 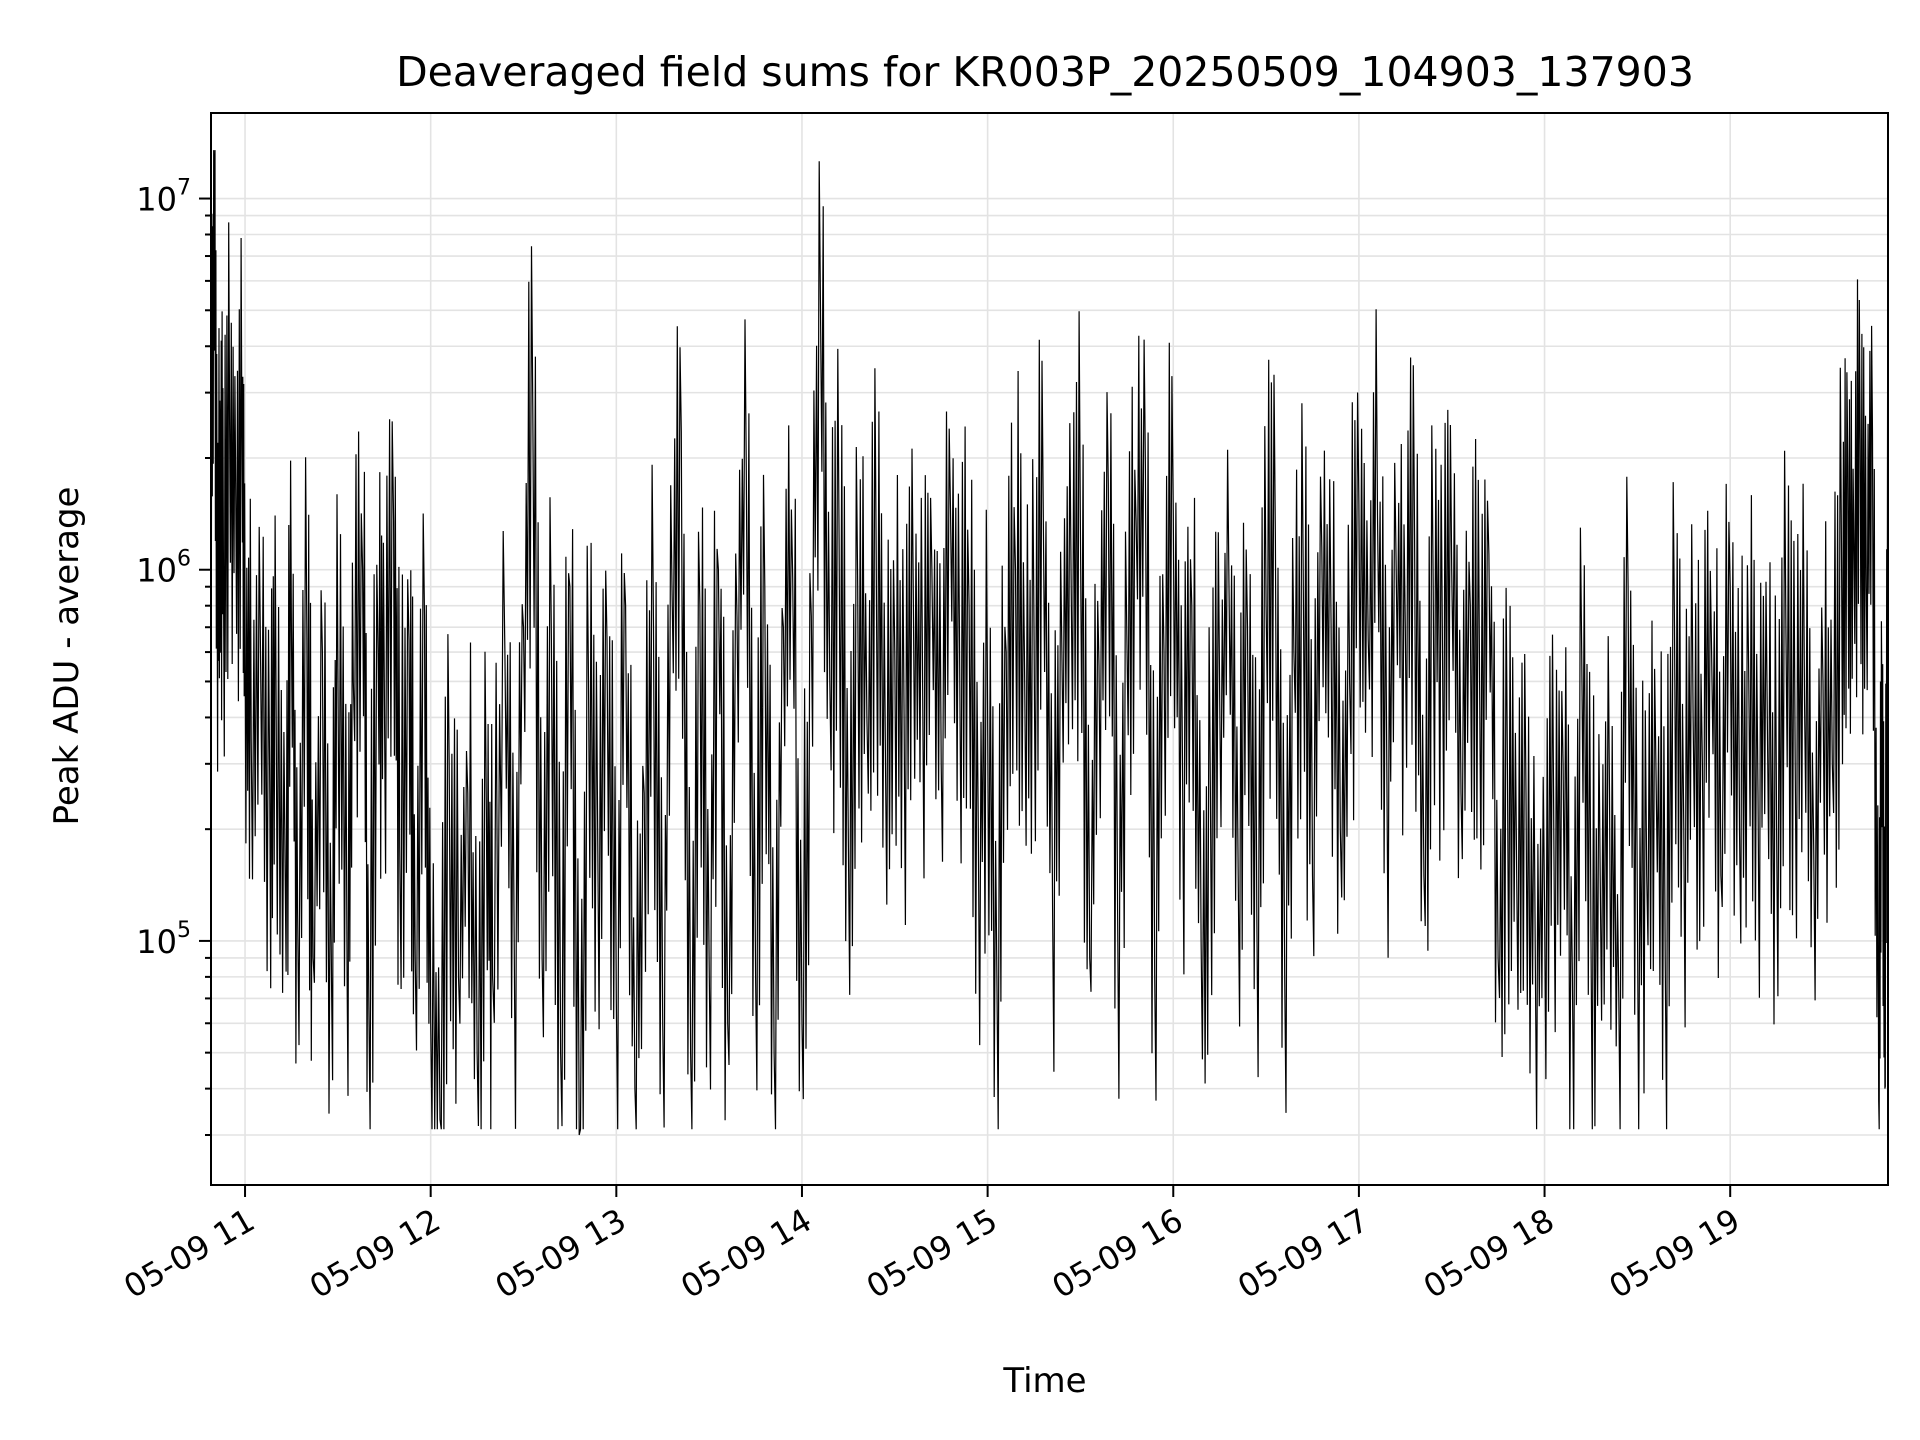 What do you see at coordinates (1303, 1253) in the screenshot?
I see `x-tick-label: 05-09 17` at bounding box center [1303, 1253].